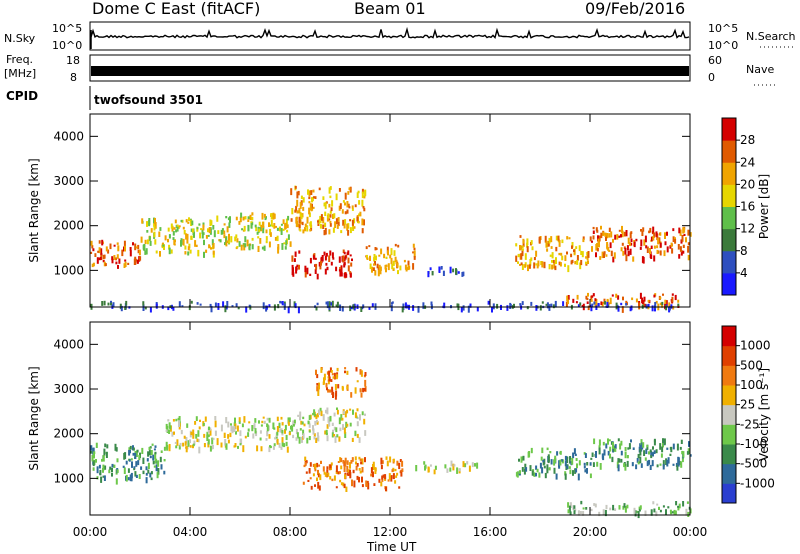 This screenshot has height=554, width=800. What do you see at coordinates (723, 28) in the screenshot?
I see `nsearch-top-tick: 10^5` at bounding box center [723, 28].